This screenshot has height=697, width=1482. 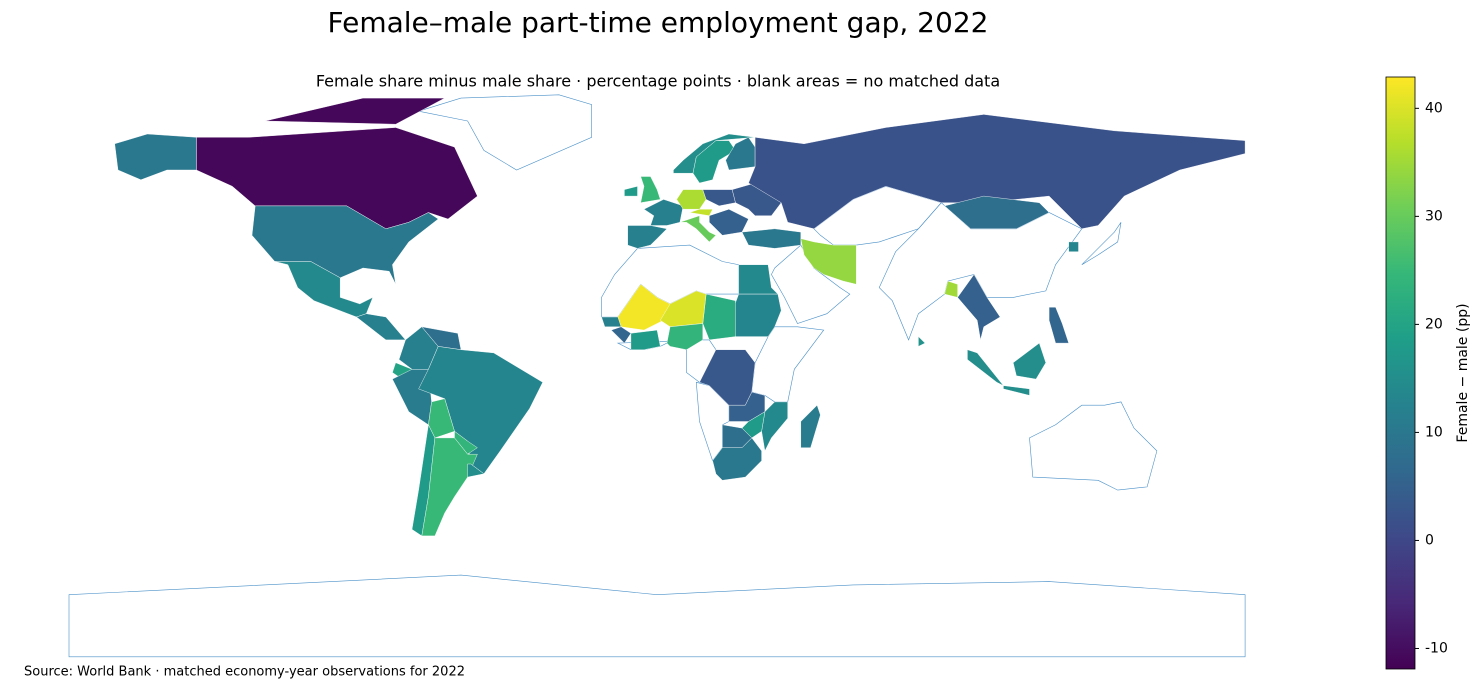 What do you see at coordinates (1434, 216) in the screenshot?
I see `colorbar-tick-label: 30` at bounding box center [1434, 216].